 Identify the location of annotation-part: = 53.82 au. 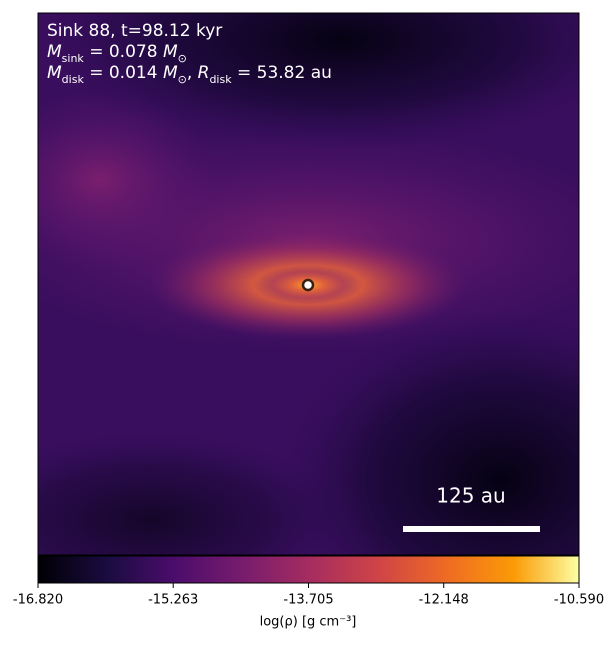
(282, 73).